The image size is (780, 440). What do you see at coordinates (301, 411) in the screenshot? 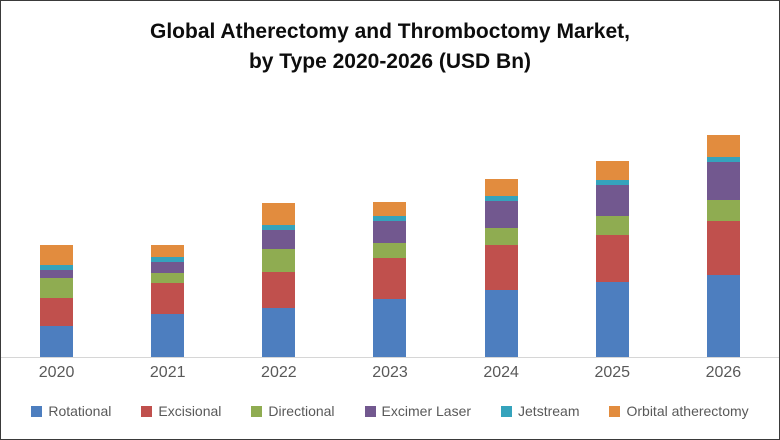
I see `legend-label: Directional` at bounding box center [301, 411].